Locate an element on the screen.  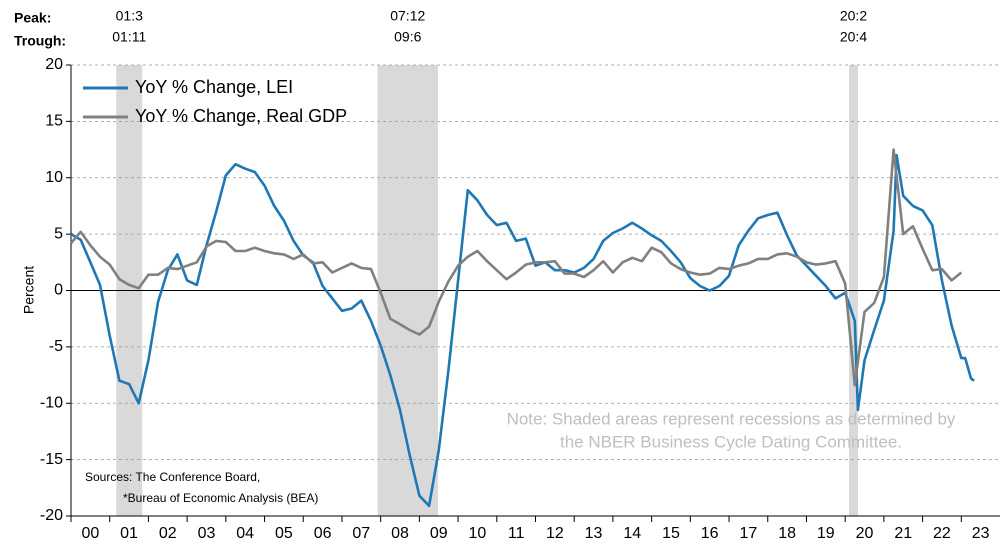
x-tick-label: 01 is located at coordinates (129, 533).